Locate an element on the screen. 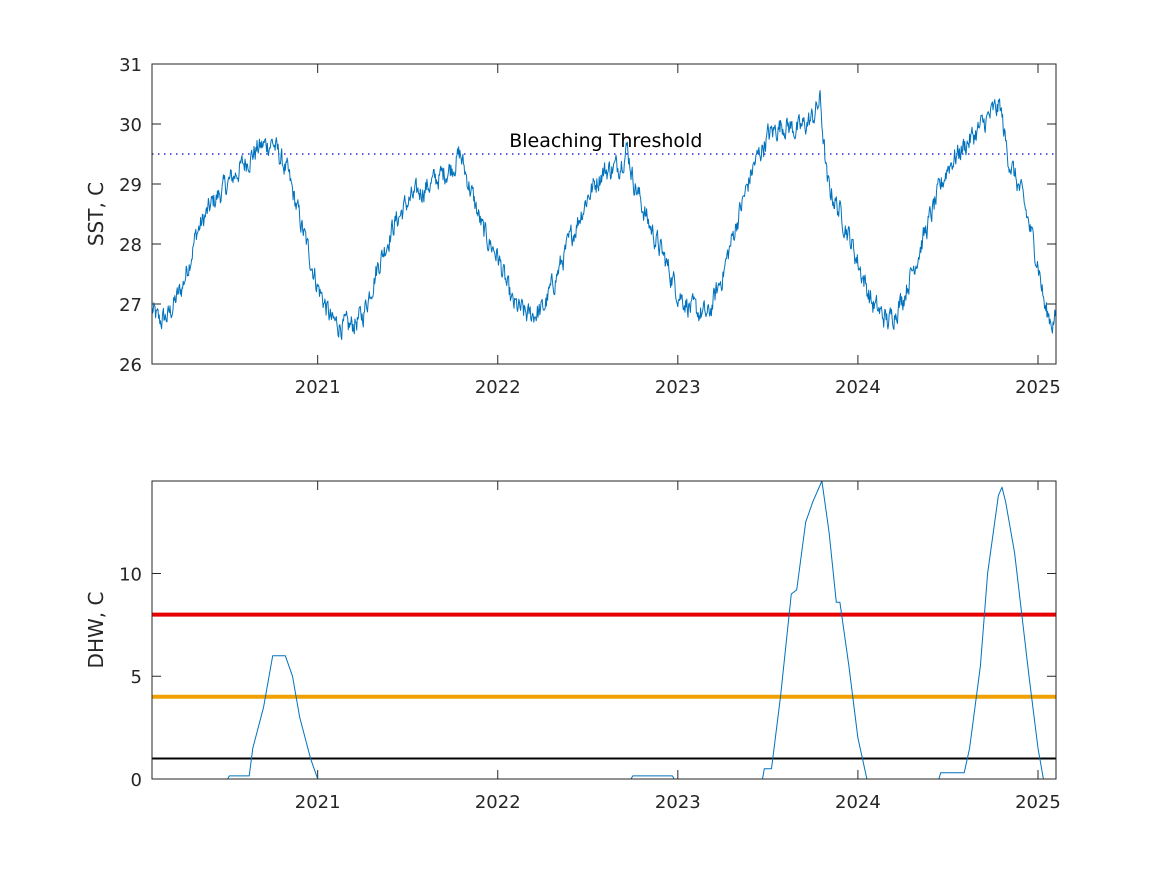 The height and width of the screenshot is (875, 1167). y-tick-label: 5 is located at coordinates (136, 677).